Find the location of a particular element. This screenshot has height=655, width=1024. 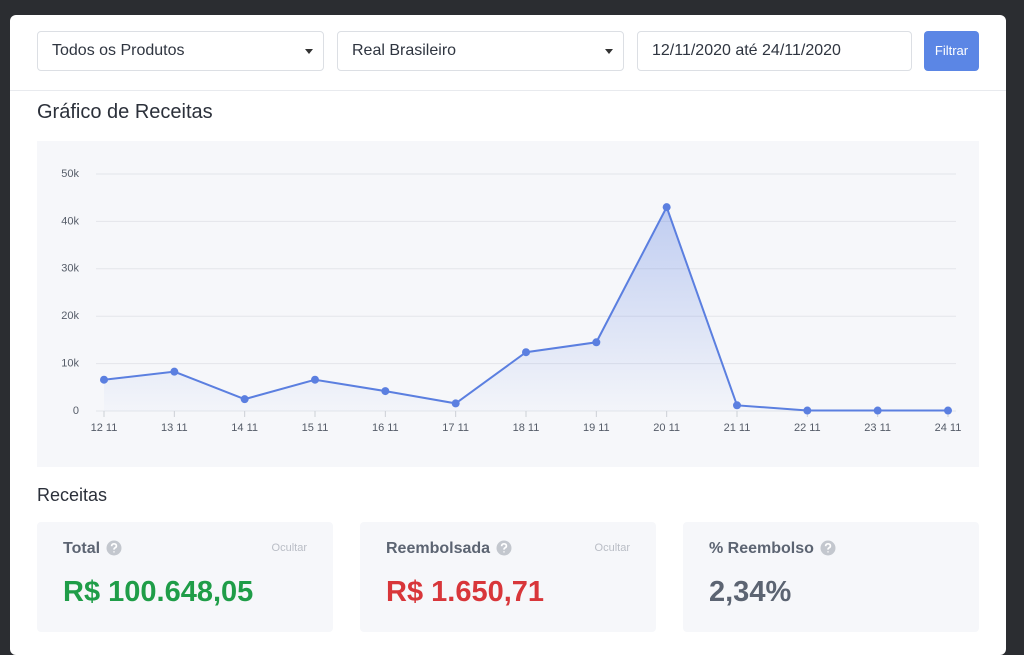

y-tick-label: 20k is located at coordinates (70, 316).